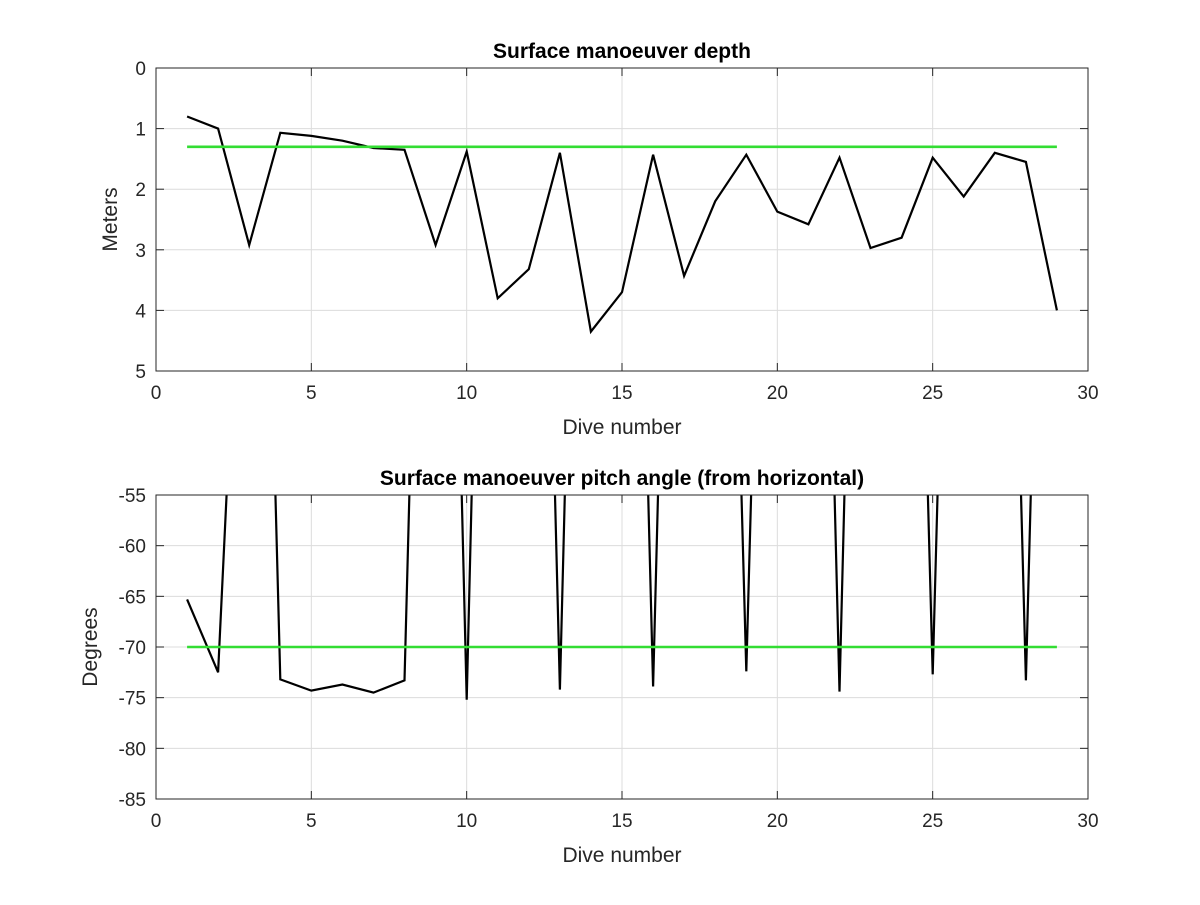 The width and height of the screenshot is (1200, 905). What do you see at coordinates (466, 393) in the screenshot?
I see `chart-1-x-tick-label: 10` at bounding box center [466, 393].